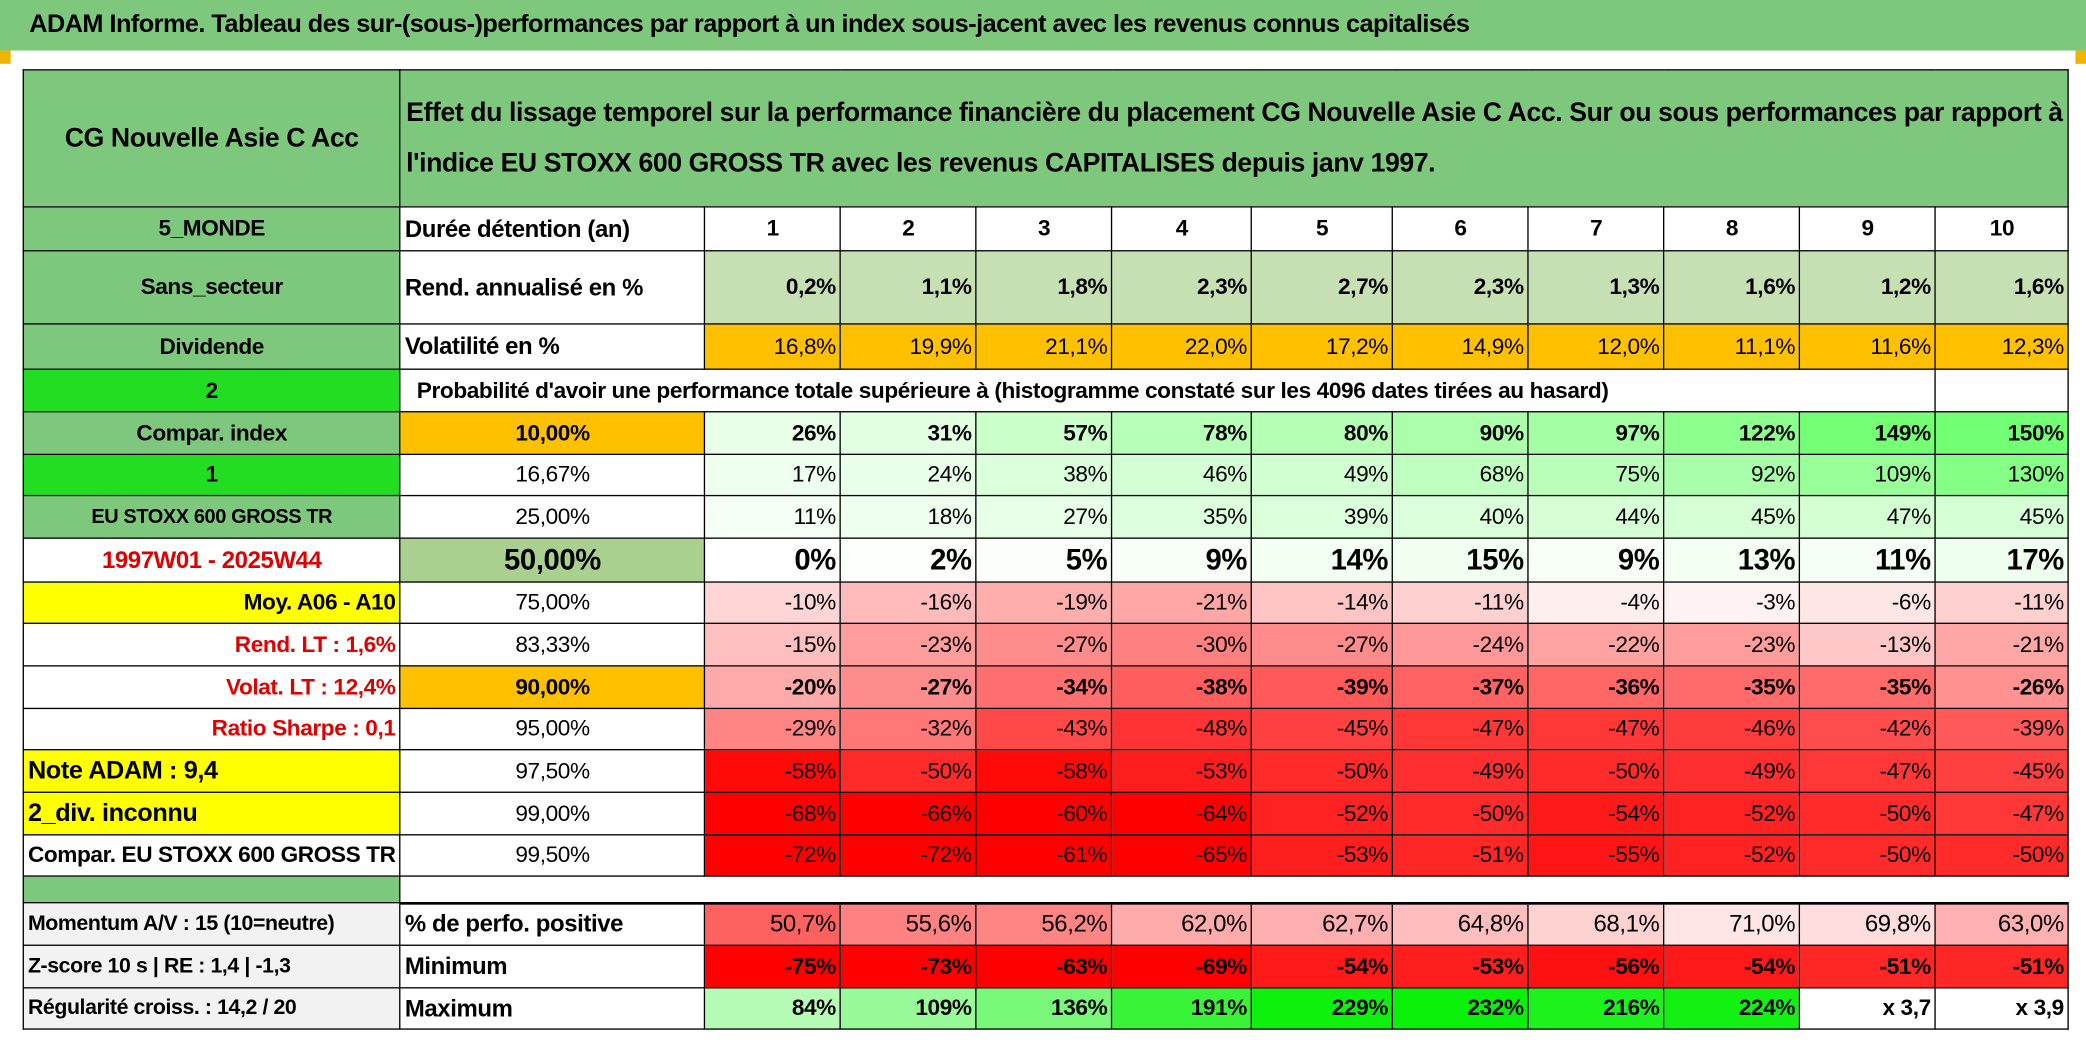 Image resolution: width=2086 pixels, height=1044 pixels. I want to click on row-header: 99,00%, so click(552, 813).